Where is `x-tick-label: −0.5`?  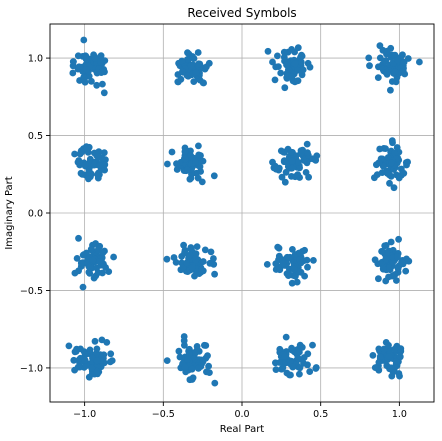 x-tick-label: −0.5 is located at coordinates (163, 414).